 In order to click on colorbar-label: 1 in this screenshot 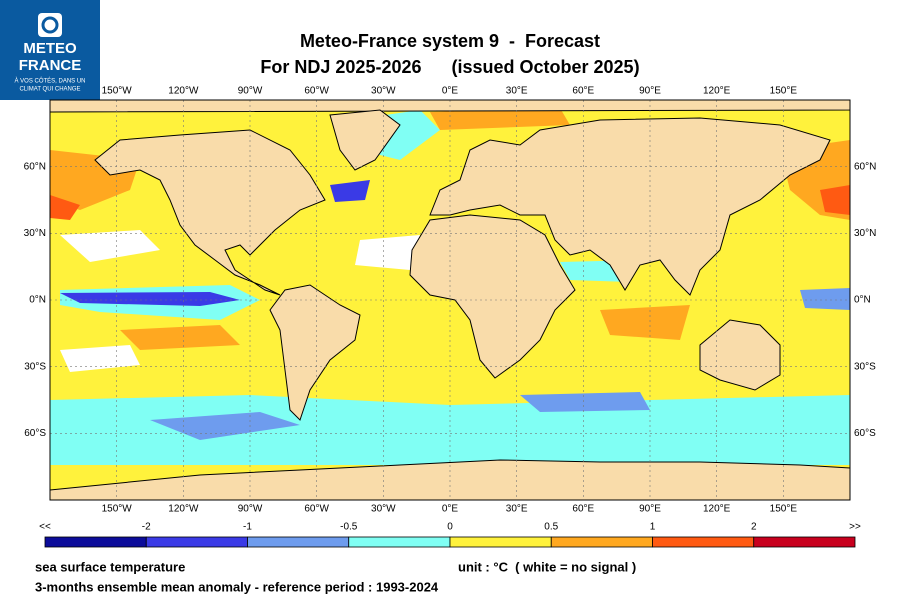, I will do `click(653, 527)`.